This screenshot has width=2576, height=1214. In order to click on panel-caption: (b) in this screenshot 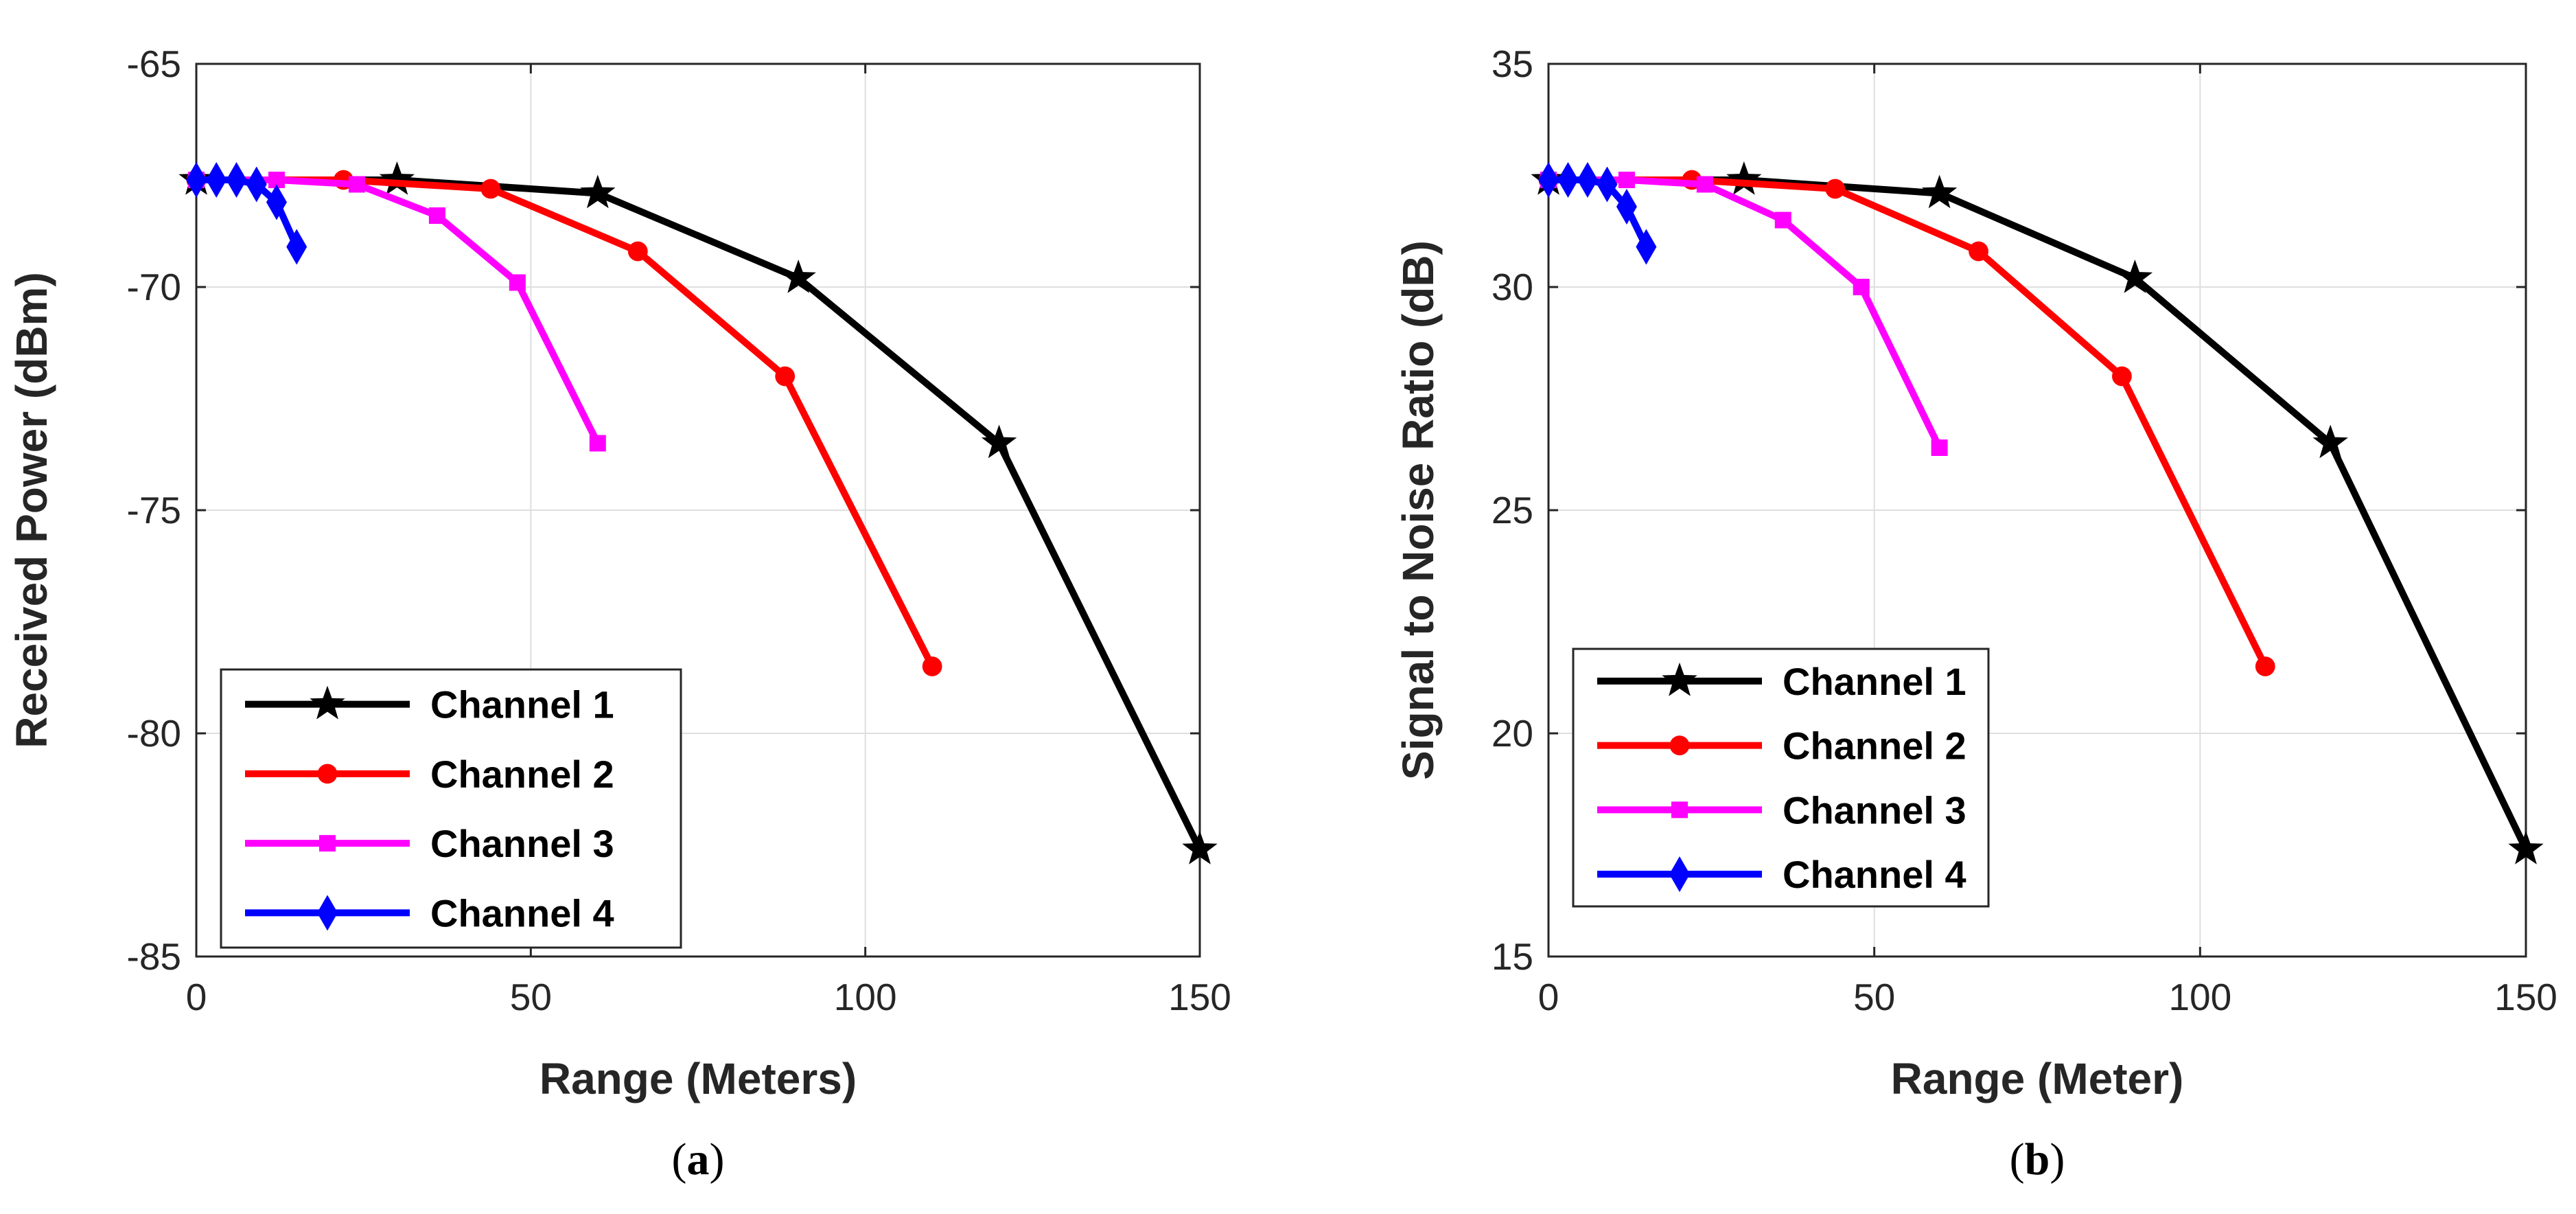, I will do `click(2037, 1159)`.